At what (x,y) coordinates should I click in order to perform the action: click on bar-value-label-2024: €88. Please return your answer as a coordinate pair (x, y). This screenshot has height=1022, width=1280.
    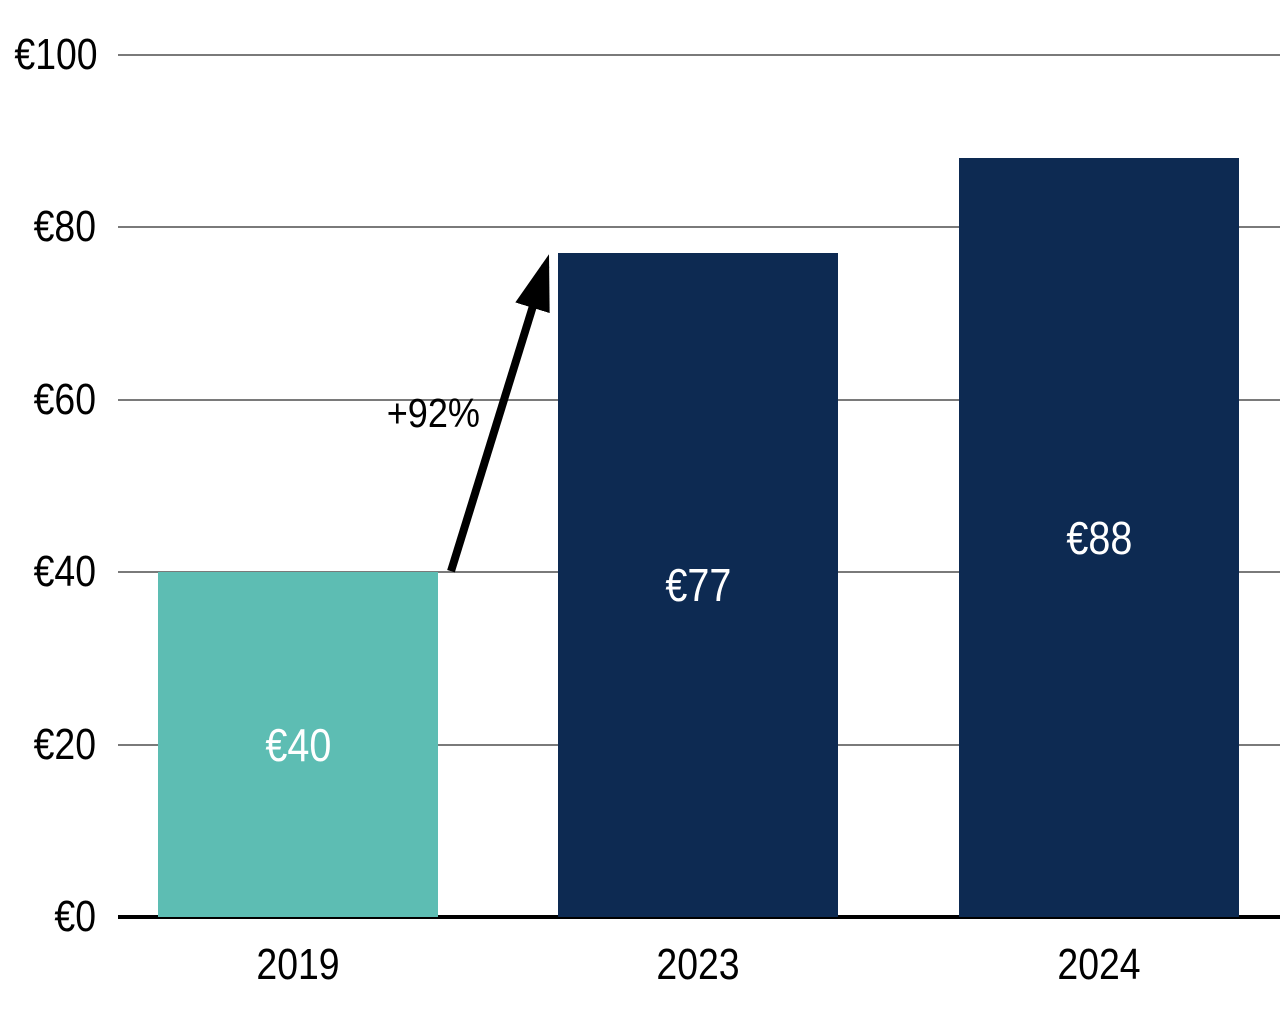
    Looking at the image, I should click on (1099, 537).